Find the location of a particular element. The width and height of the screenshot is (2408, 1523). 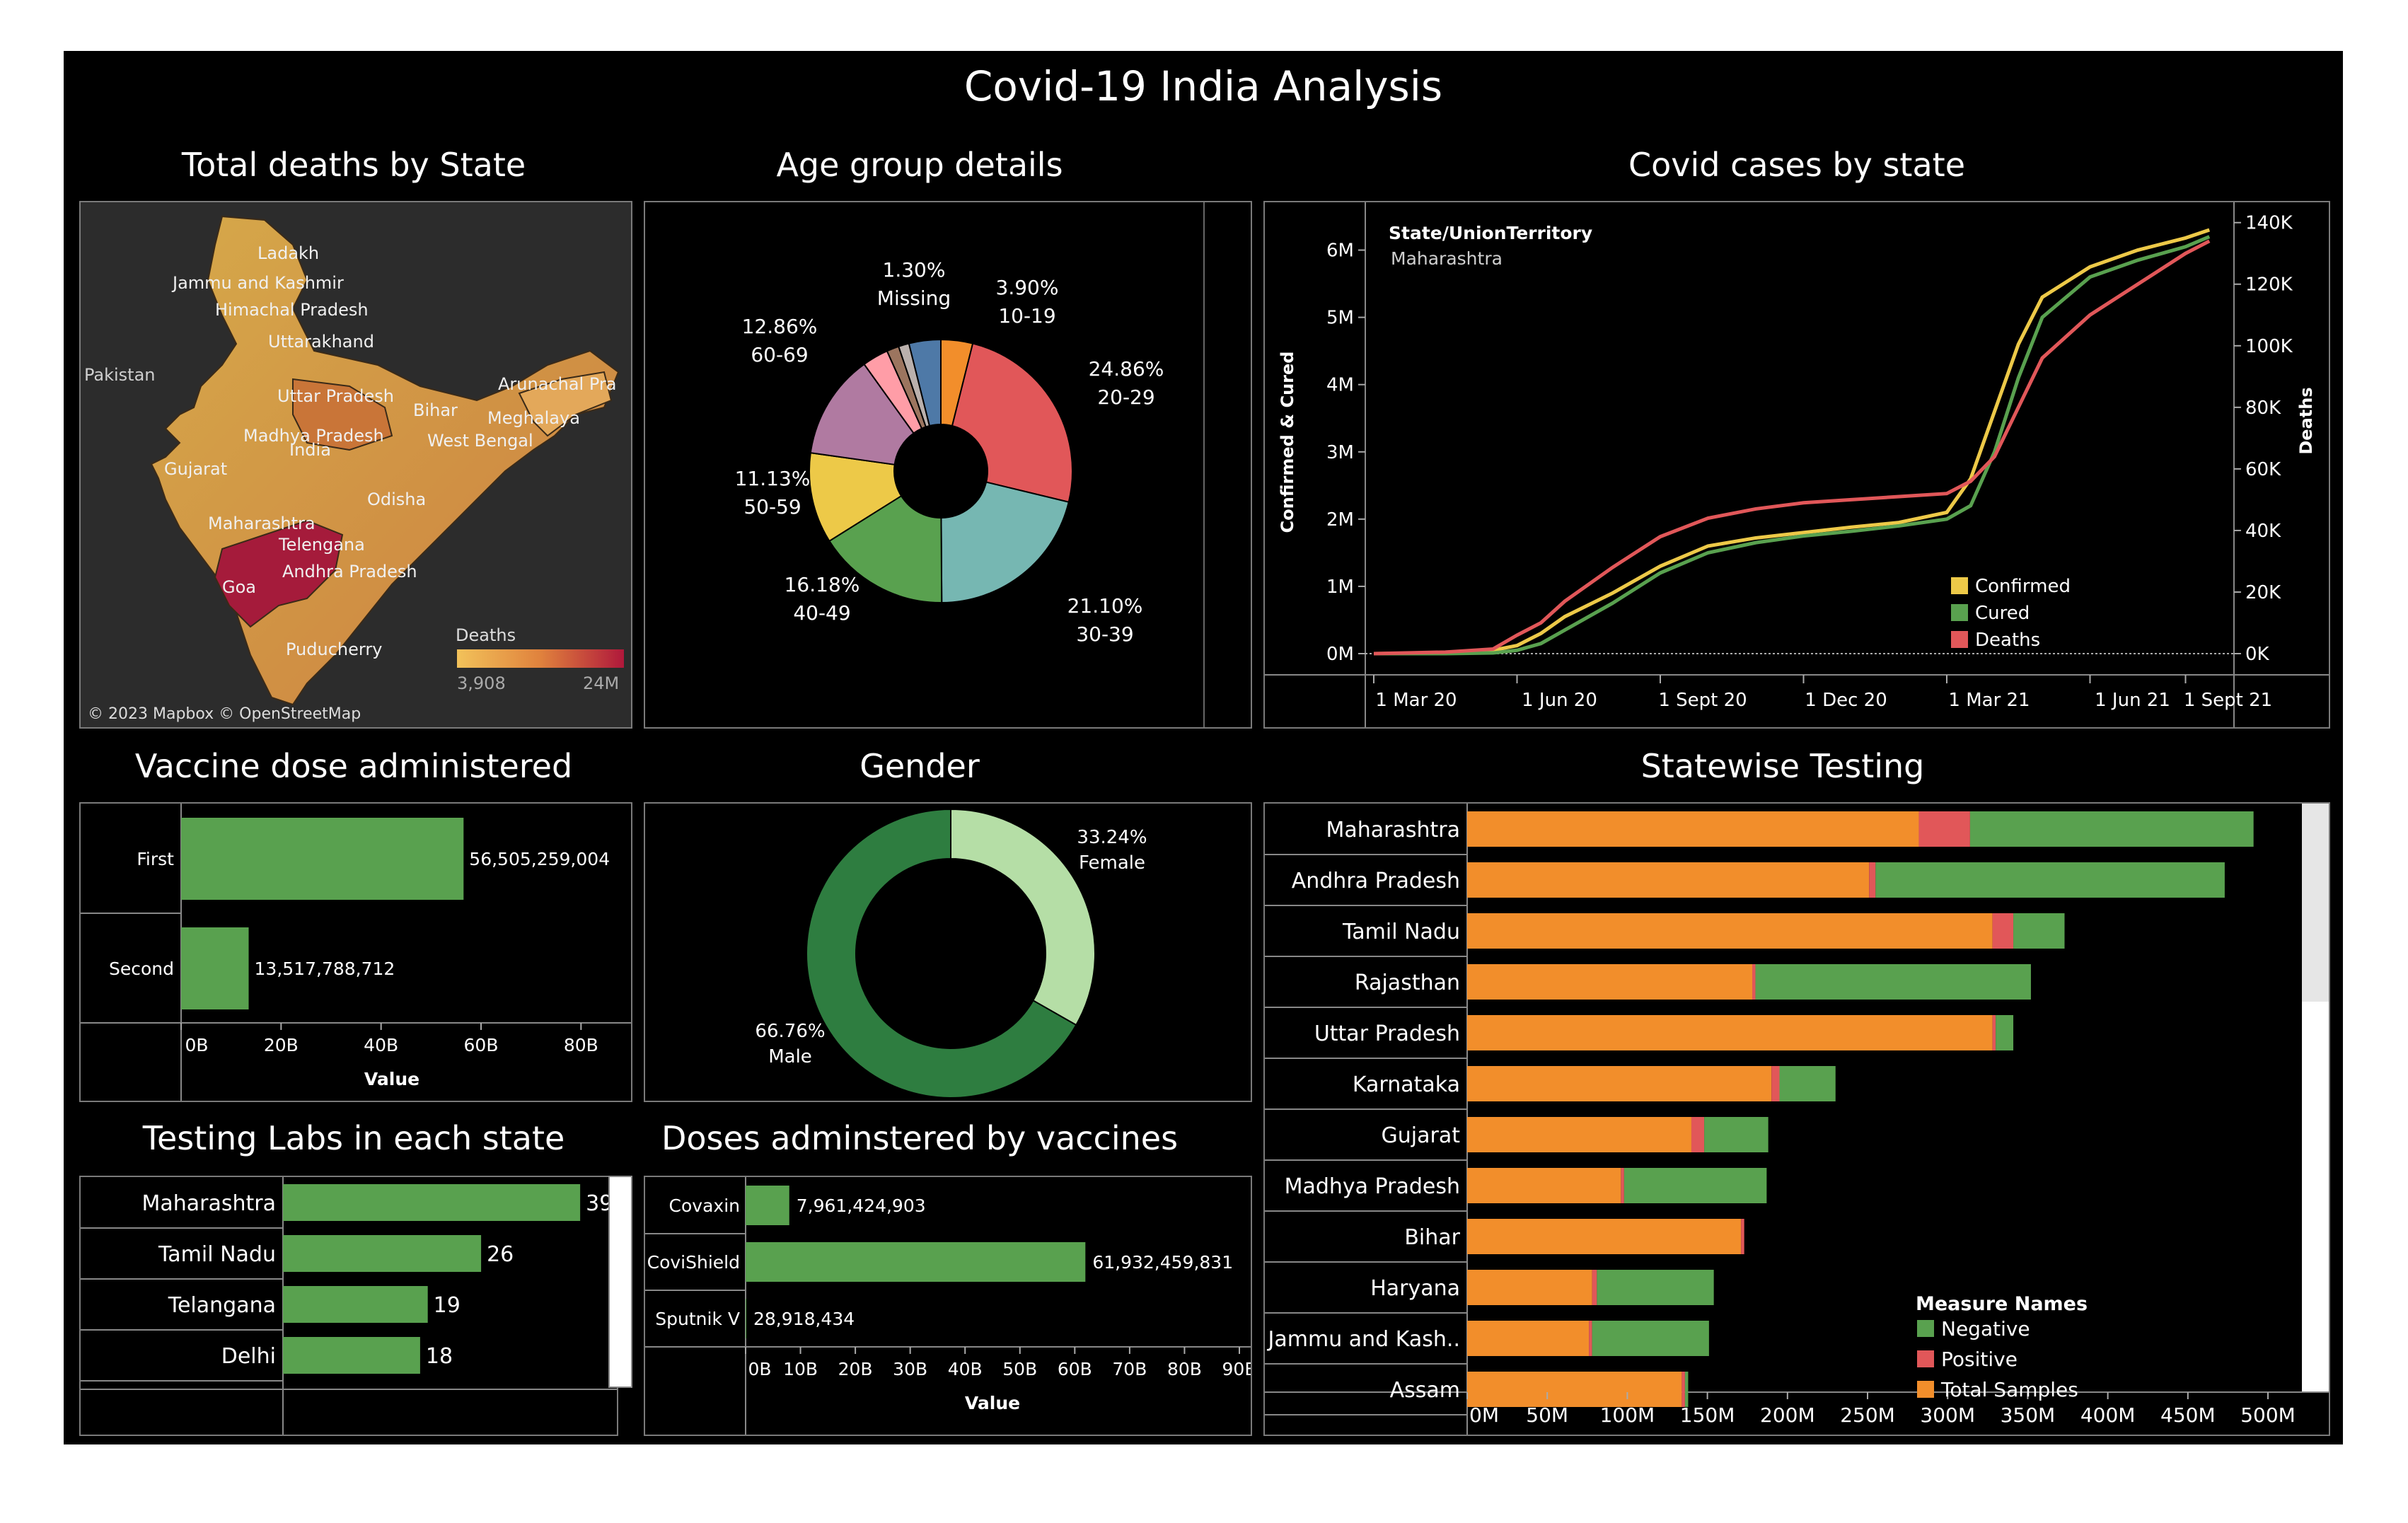

testing-xtick: 150M is located at coordinates (1707, 1415).